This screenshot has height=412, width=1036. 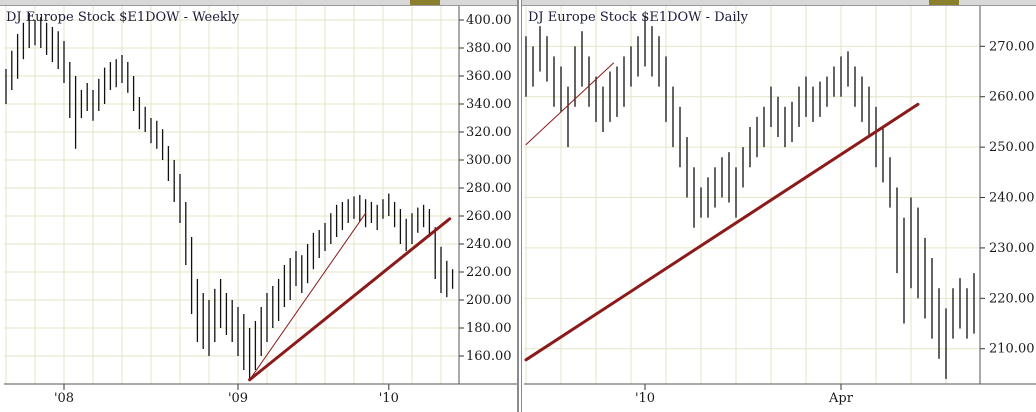 I want to click on y-tick-label: 360.00, so click(x=489, y=76).